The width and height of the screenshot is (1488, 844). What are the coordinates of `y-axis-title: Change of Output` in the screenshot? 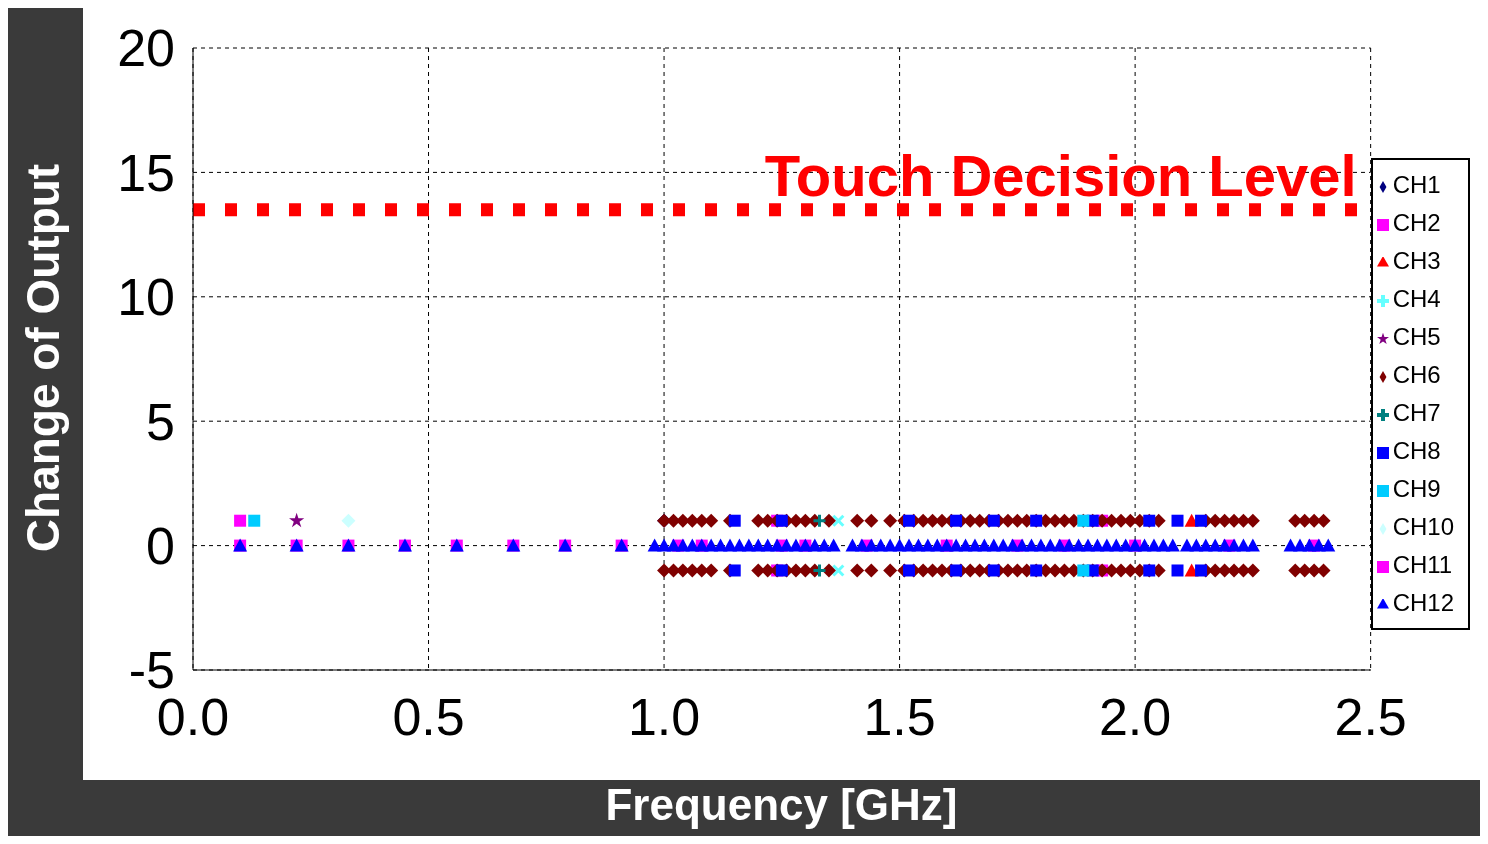 It's located at (43, 358).